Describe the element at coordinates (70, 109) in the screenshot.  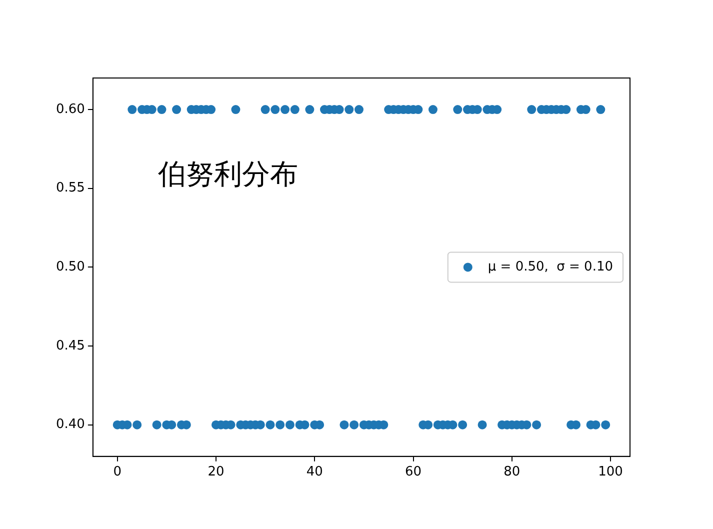
I see `y-tick-label: 0.60` at that location.